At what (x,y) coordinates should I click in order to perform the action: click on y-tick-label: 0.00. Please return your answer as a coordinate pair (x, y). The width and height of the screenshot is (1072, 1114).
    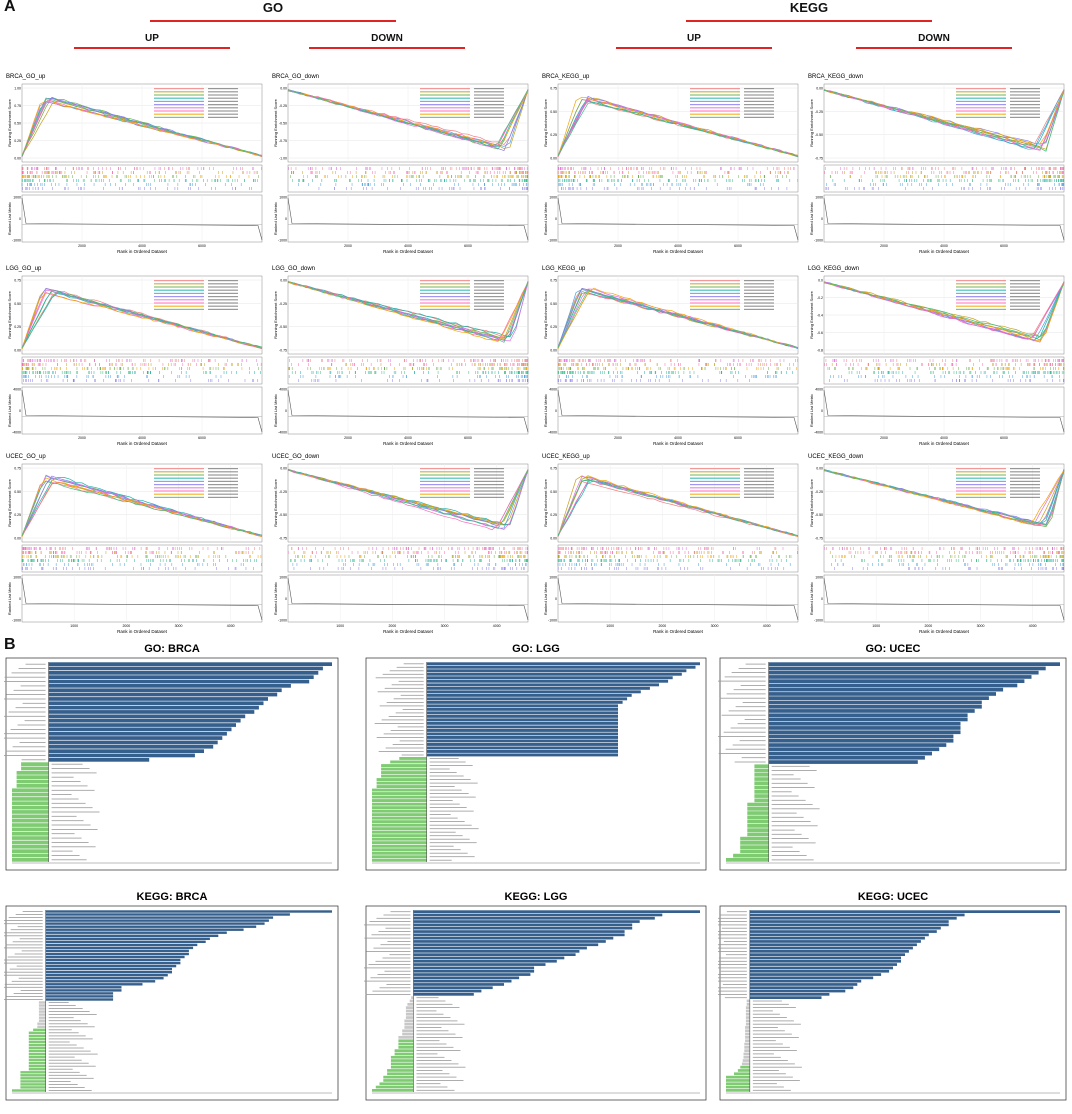
    Looking at the image, I should click on (283, 469).